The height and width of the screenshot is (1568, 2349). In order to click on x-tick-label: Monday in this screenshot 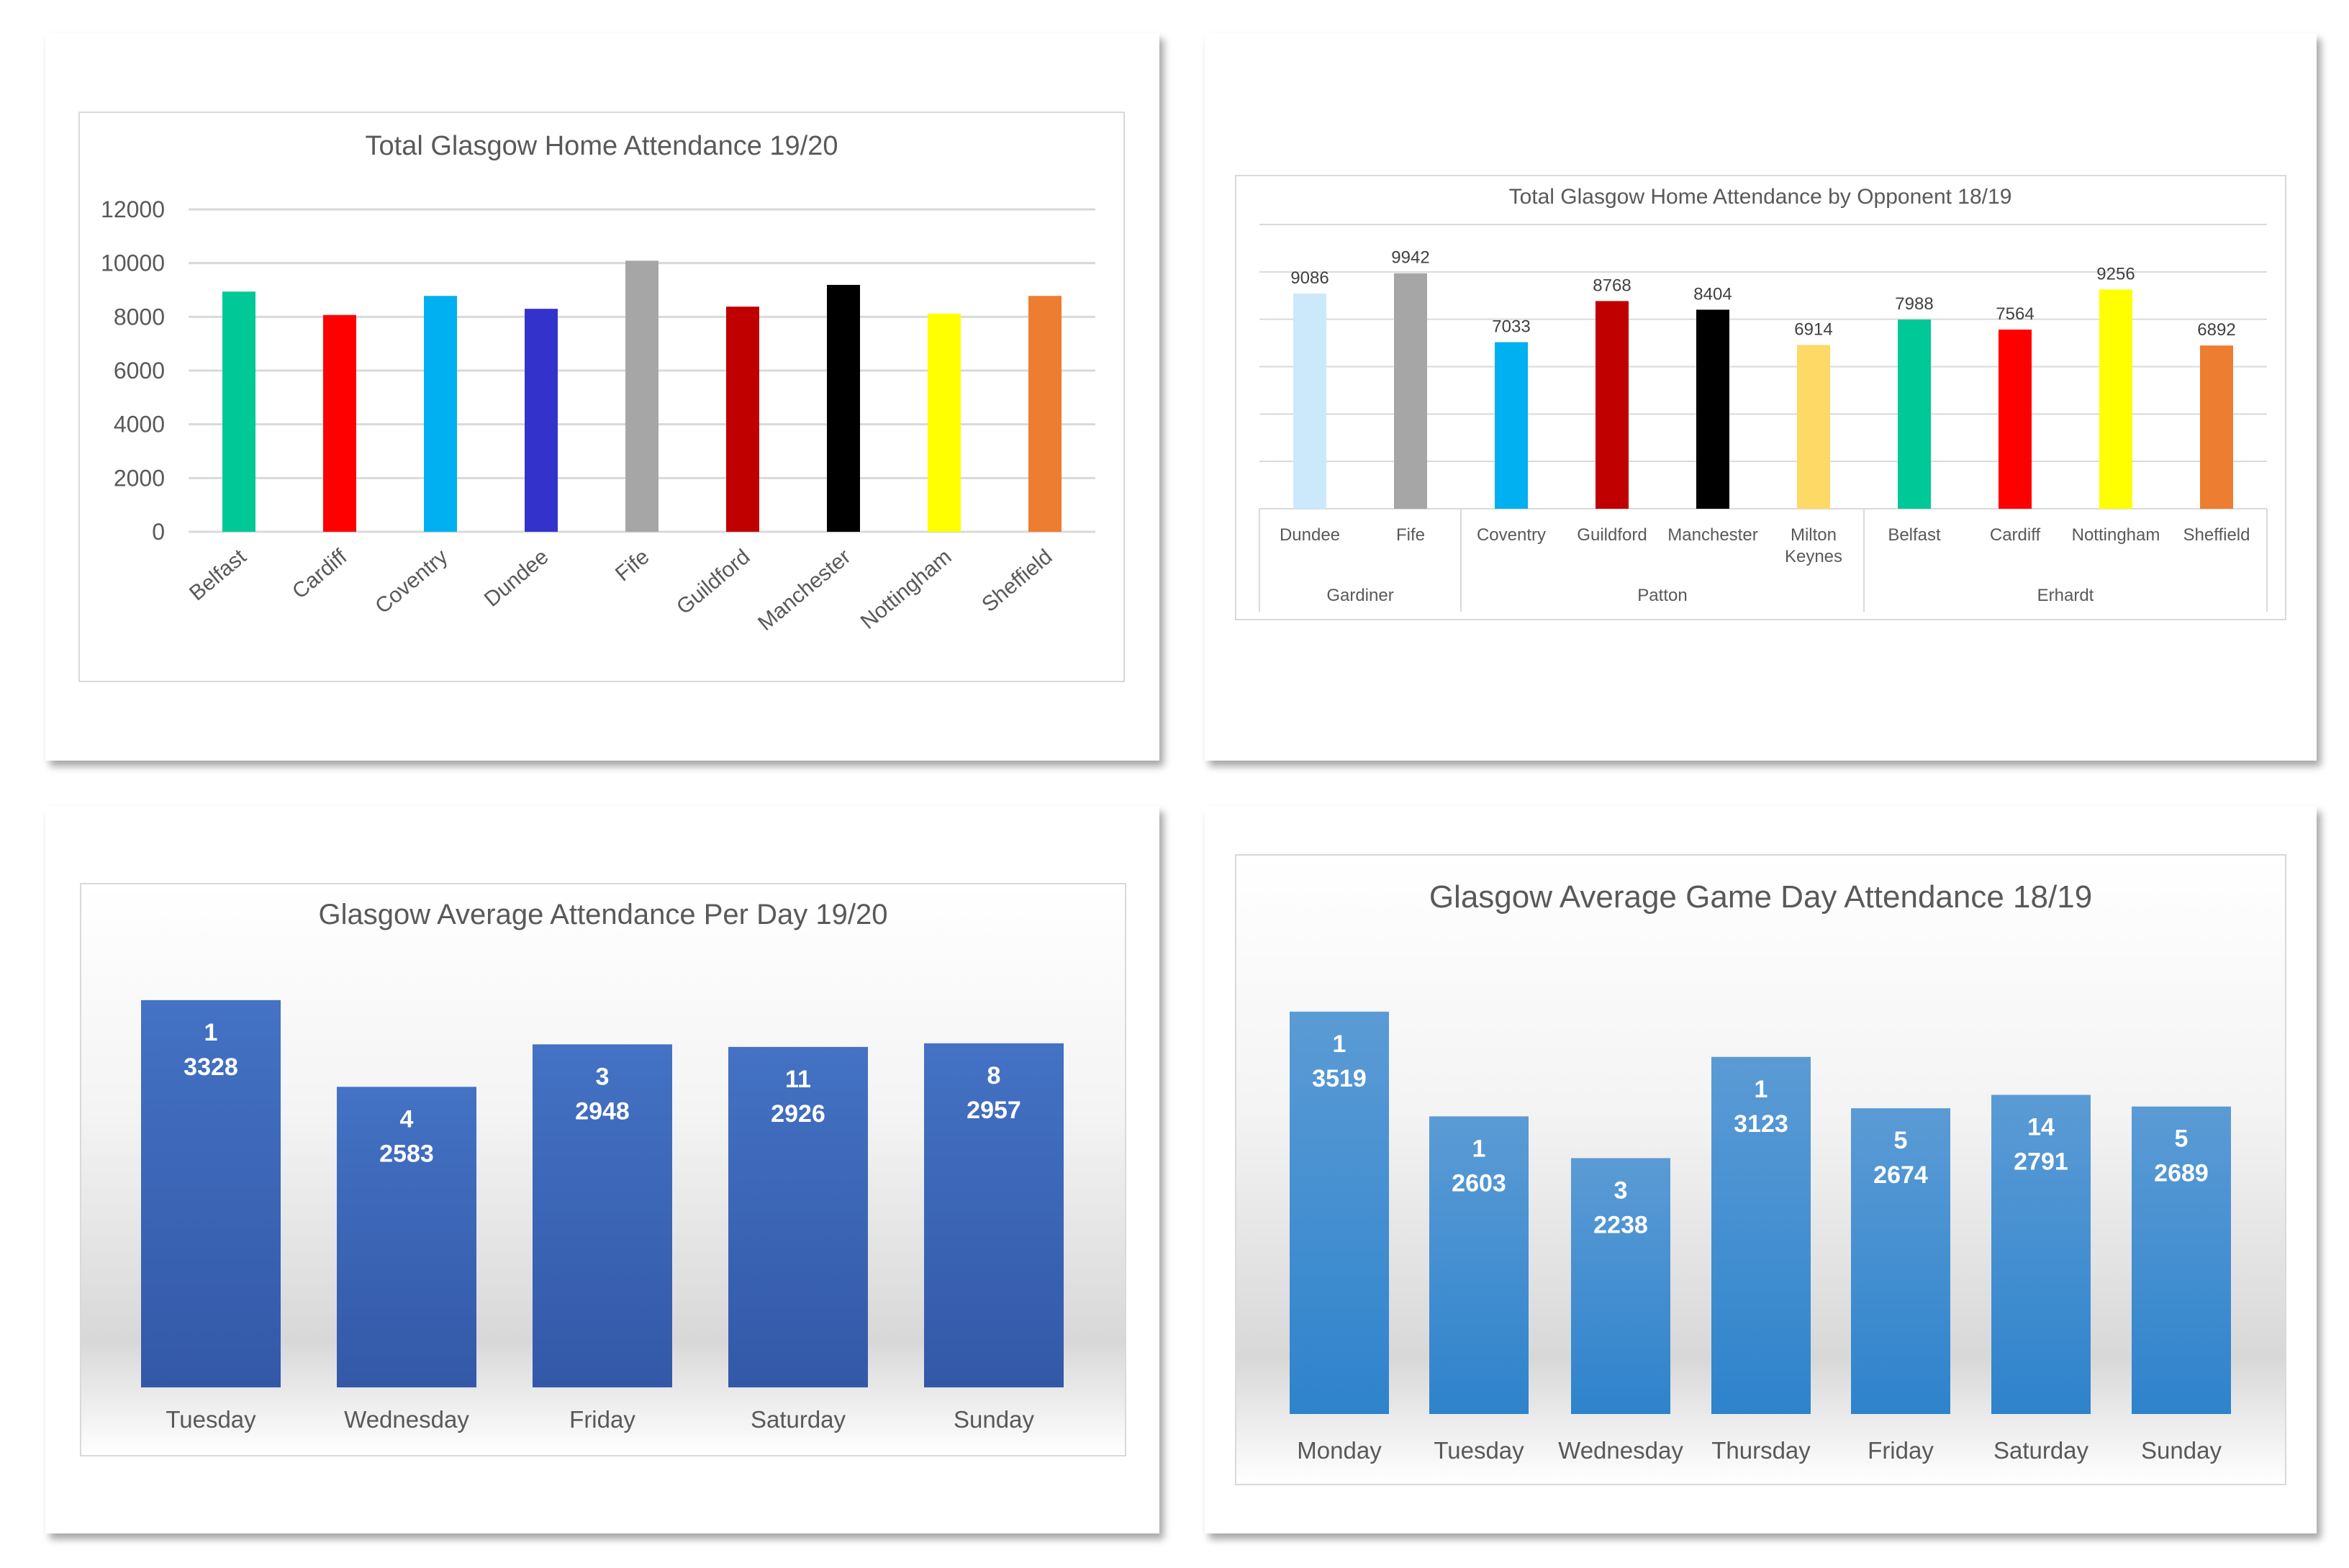, I will do `click(1340, 1450)`.